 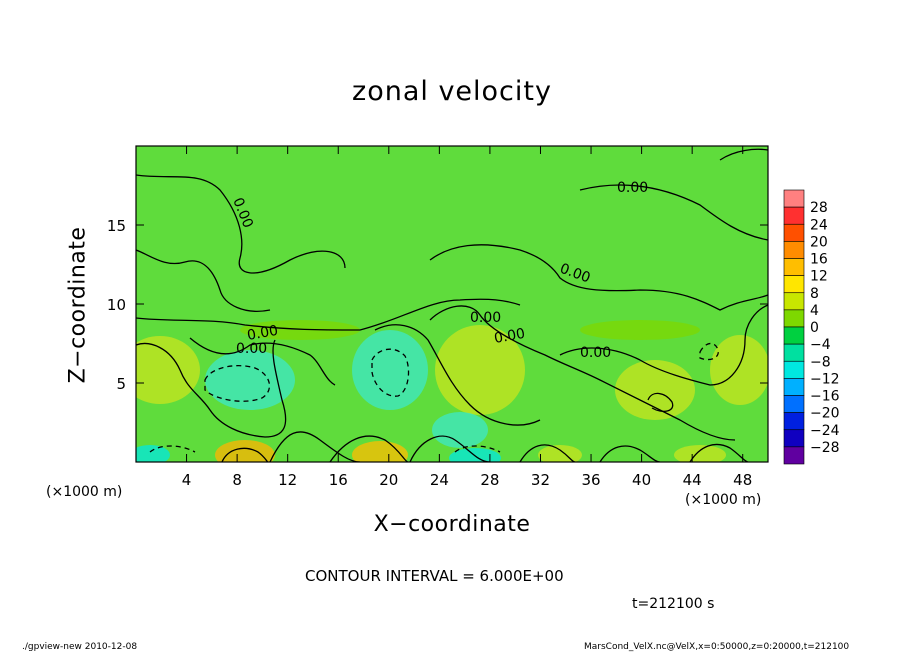 I want to click on x-axis-label: X−coordinate, so click(x=452, y=524).